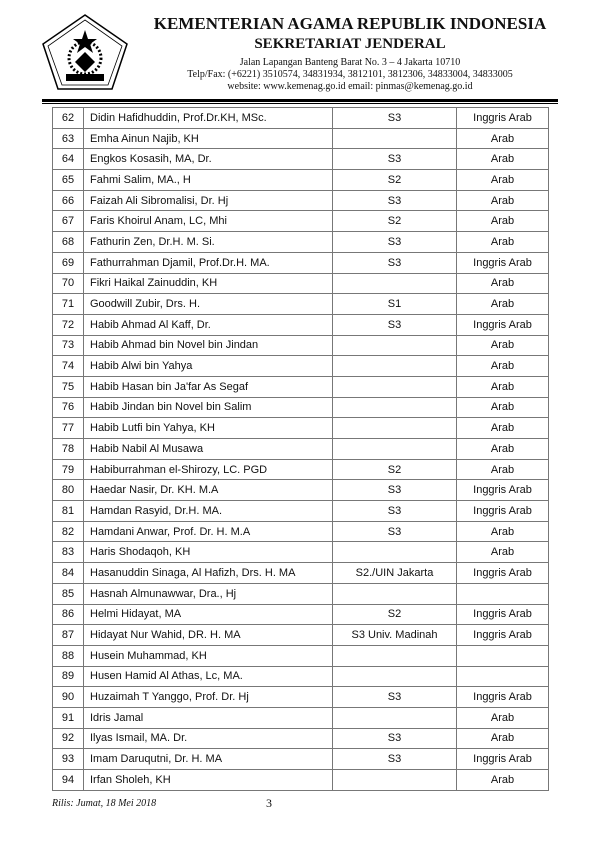  Describe the element at coordinates (208, 159) in the screenshot. I see `name-cell: Engkos Kosasih, MA, Dr.` at that location.